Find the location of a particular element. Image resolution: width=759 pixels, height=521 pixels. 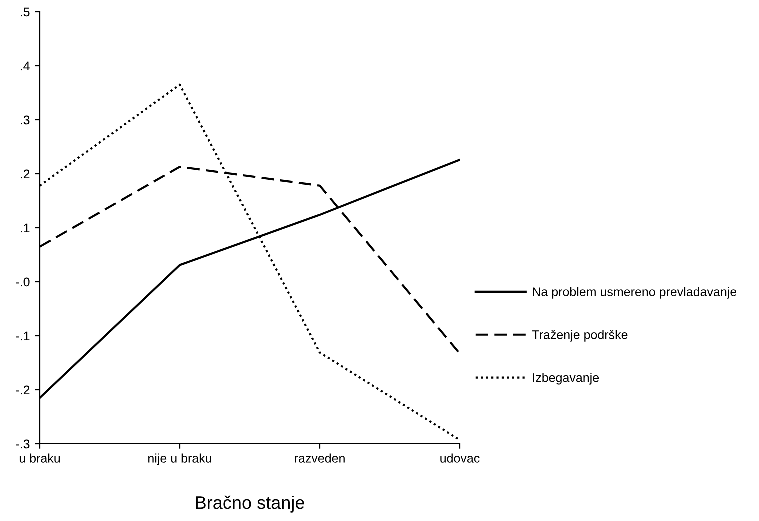

x-tick-label: nije u braku is located at coordinates (180, 460).